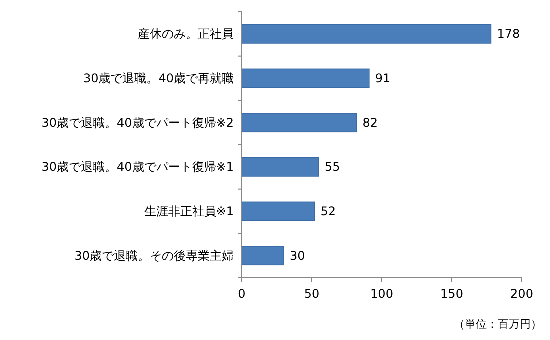 The height and width of the screenshot is (340, 550). I want to click on text: （単位：百万円）, so click(498, 324).